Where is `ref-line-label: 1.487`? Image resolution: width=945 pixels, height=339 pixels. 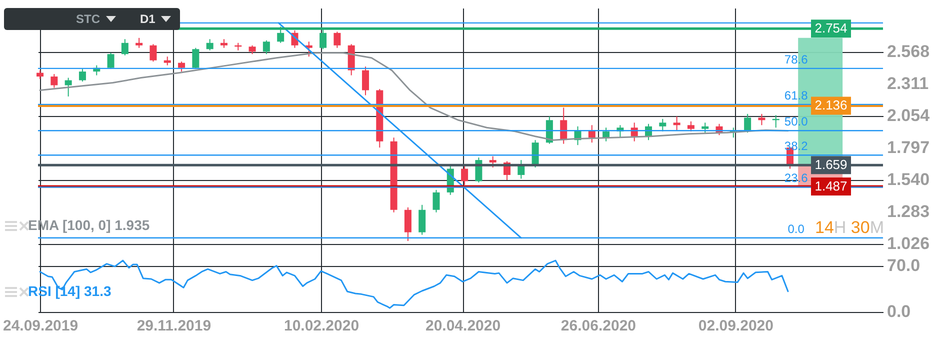
ref-line-label: 1.487 is located at coordinates (831, 186).